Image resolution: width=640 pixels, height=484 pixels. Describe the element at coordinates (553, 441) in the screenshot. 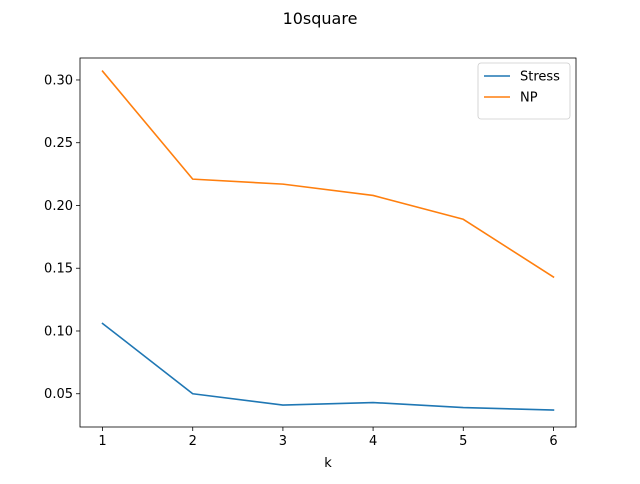

I see `x-tick-label: 6` at that location.